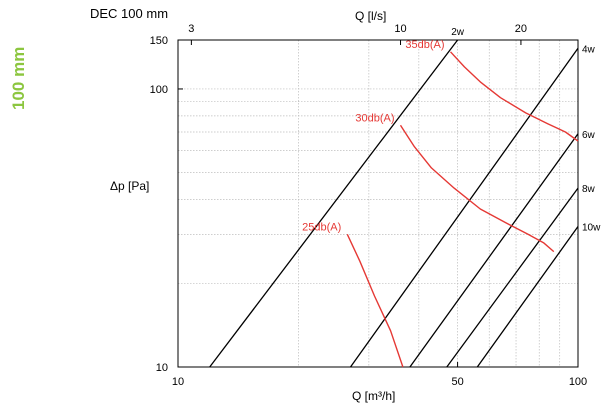 This screenshot has height=408, width=608. What do you see at coordinates (457, 382) in the screenshot?
I see `x-tick-label: 50` at bounding box center [457, 382].